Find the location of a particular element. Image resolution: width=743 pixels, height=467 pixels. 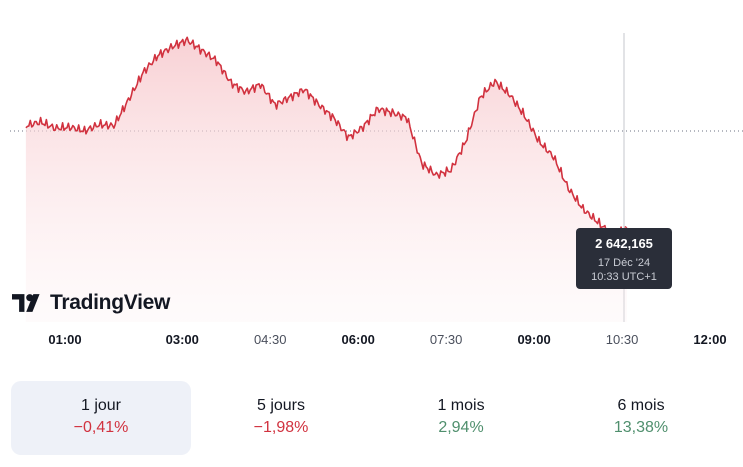

tradingview-logo-icon is located at coordinates (26, 303).